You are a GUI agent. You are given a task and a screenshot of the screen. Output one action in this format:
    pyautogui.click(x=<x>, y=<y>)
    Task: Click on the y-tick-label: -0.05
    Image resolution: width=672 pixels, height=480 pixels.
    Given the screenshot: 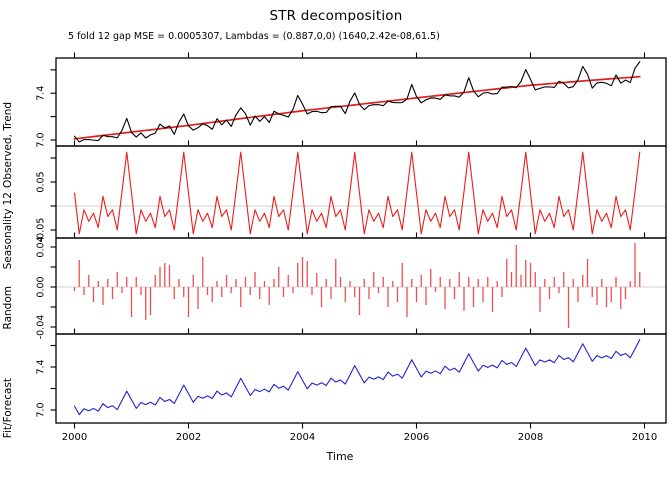 What is the action you would take?
    pyautogui.click(x=41, y=230)
    